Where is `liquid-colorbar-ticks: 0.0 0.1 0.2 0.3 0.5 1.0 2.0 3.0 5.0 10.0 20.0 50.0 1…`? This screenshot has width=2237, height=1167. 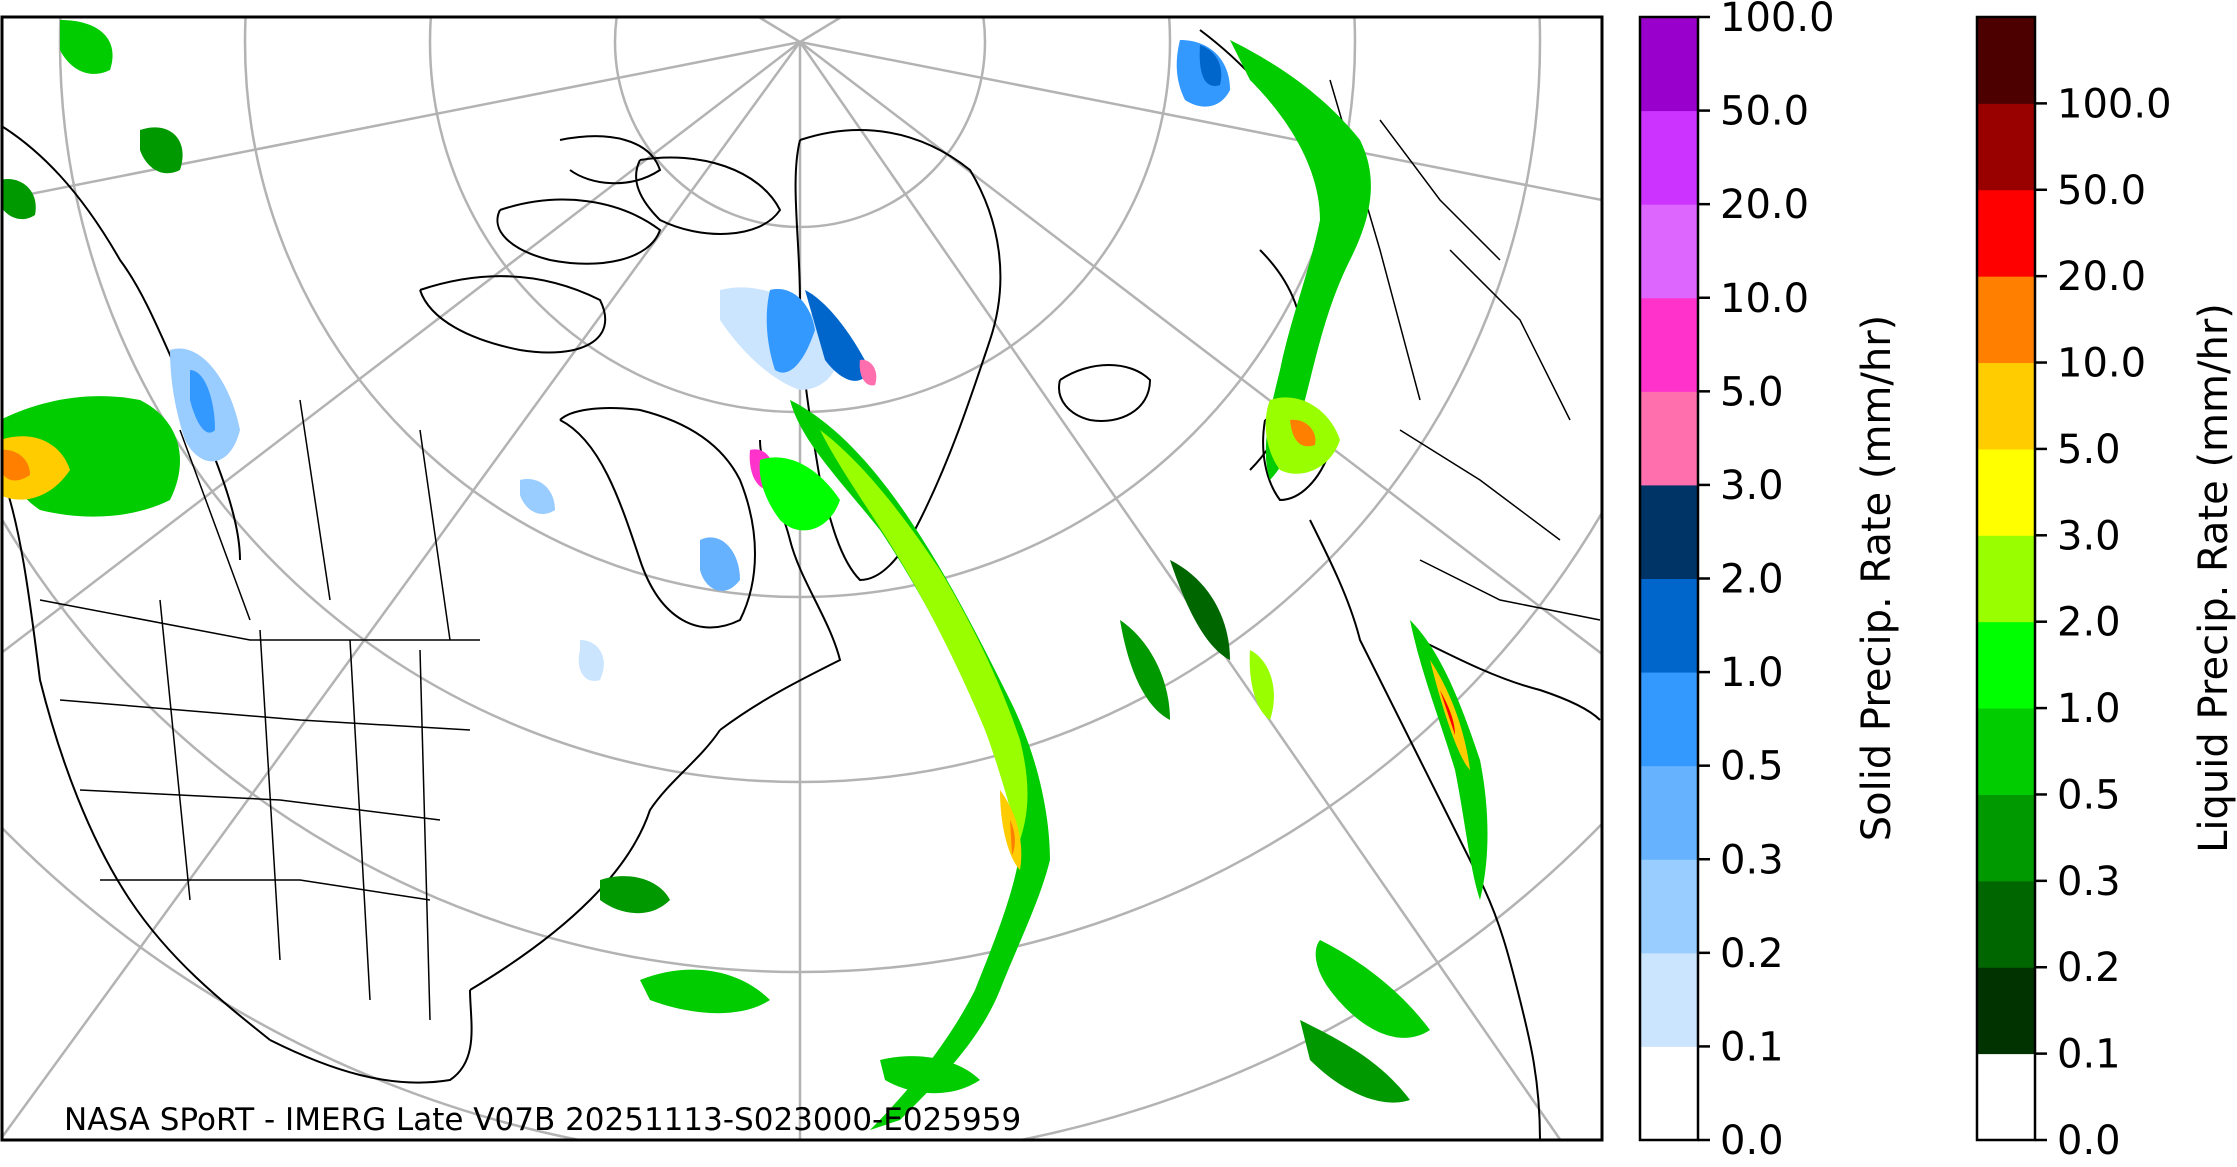 liquid-colorbar-ticks: 0.0 0.1 0.2 0.3 0.5 1.0 2.0 3.0 5.0 10.0 20.0 50.0 1… is located at coordinates (2103, 622).